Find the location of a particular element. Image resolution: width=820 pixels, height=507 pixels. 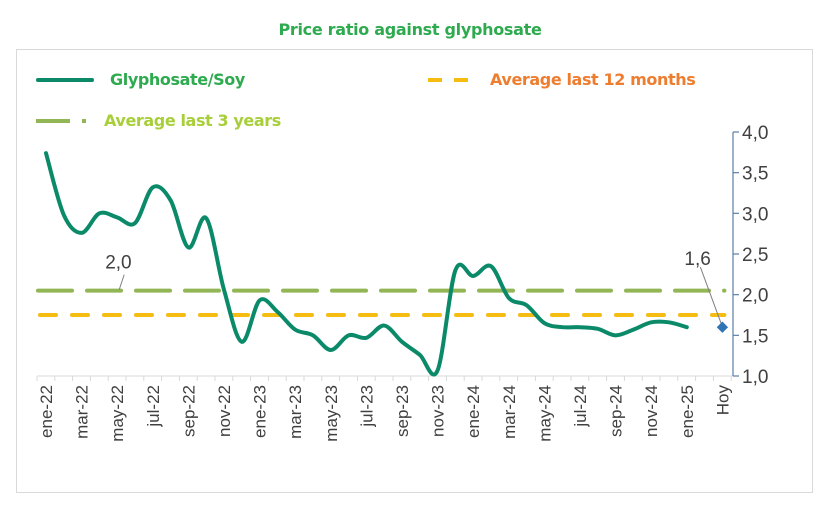

avg-3-years-leader is located at coordinates (121, 282).